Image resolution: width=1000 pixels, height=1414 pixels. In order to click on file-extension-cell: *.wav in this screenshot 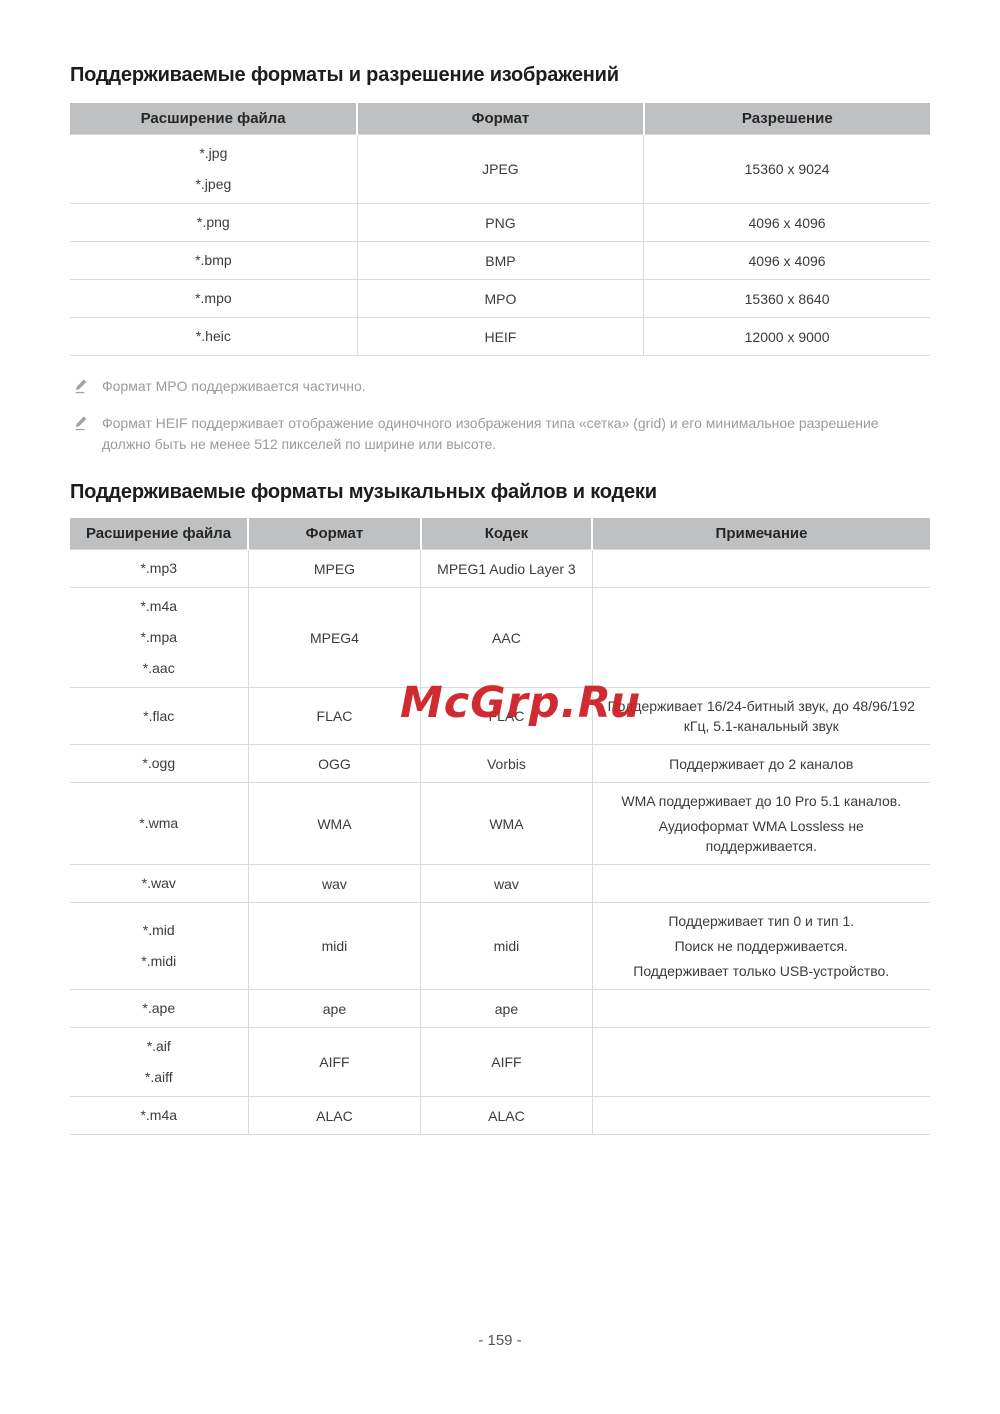, I will do `click(159, 883)`.